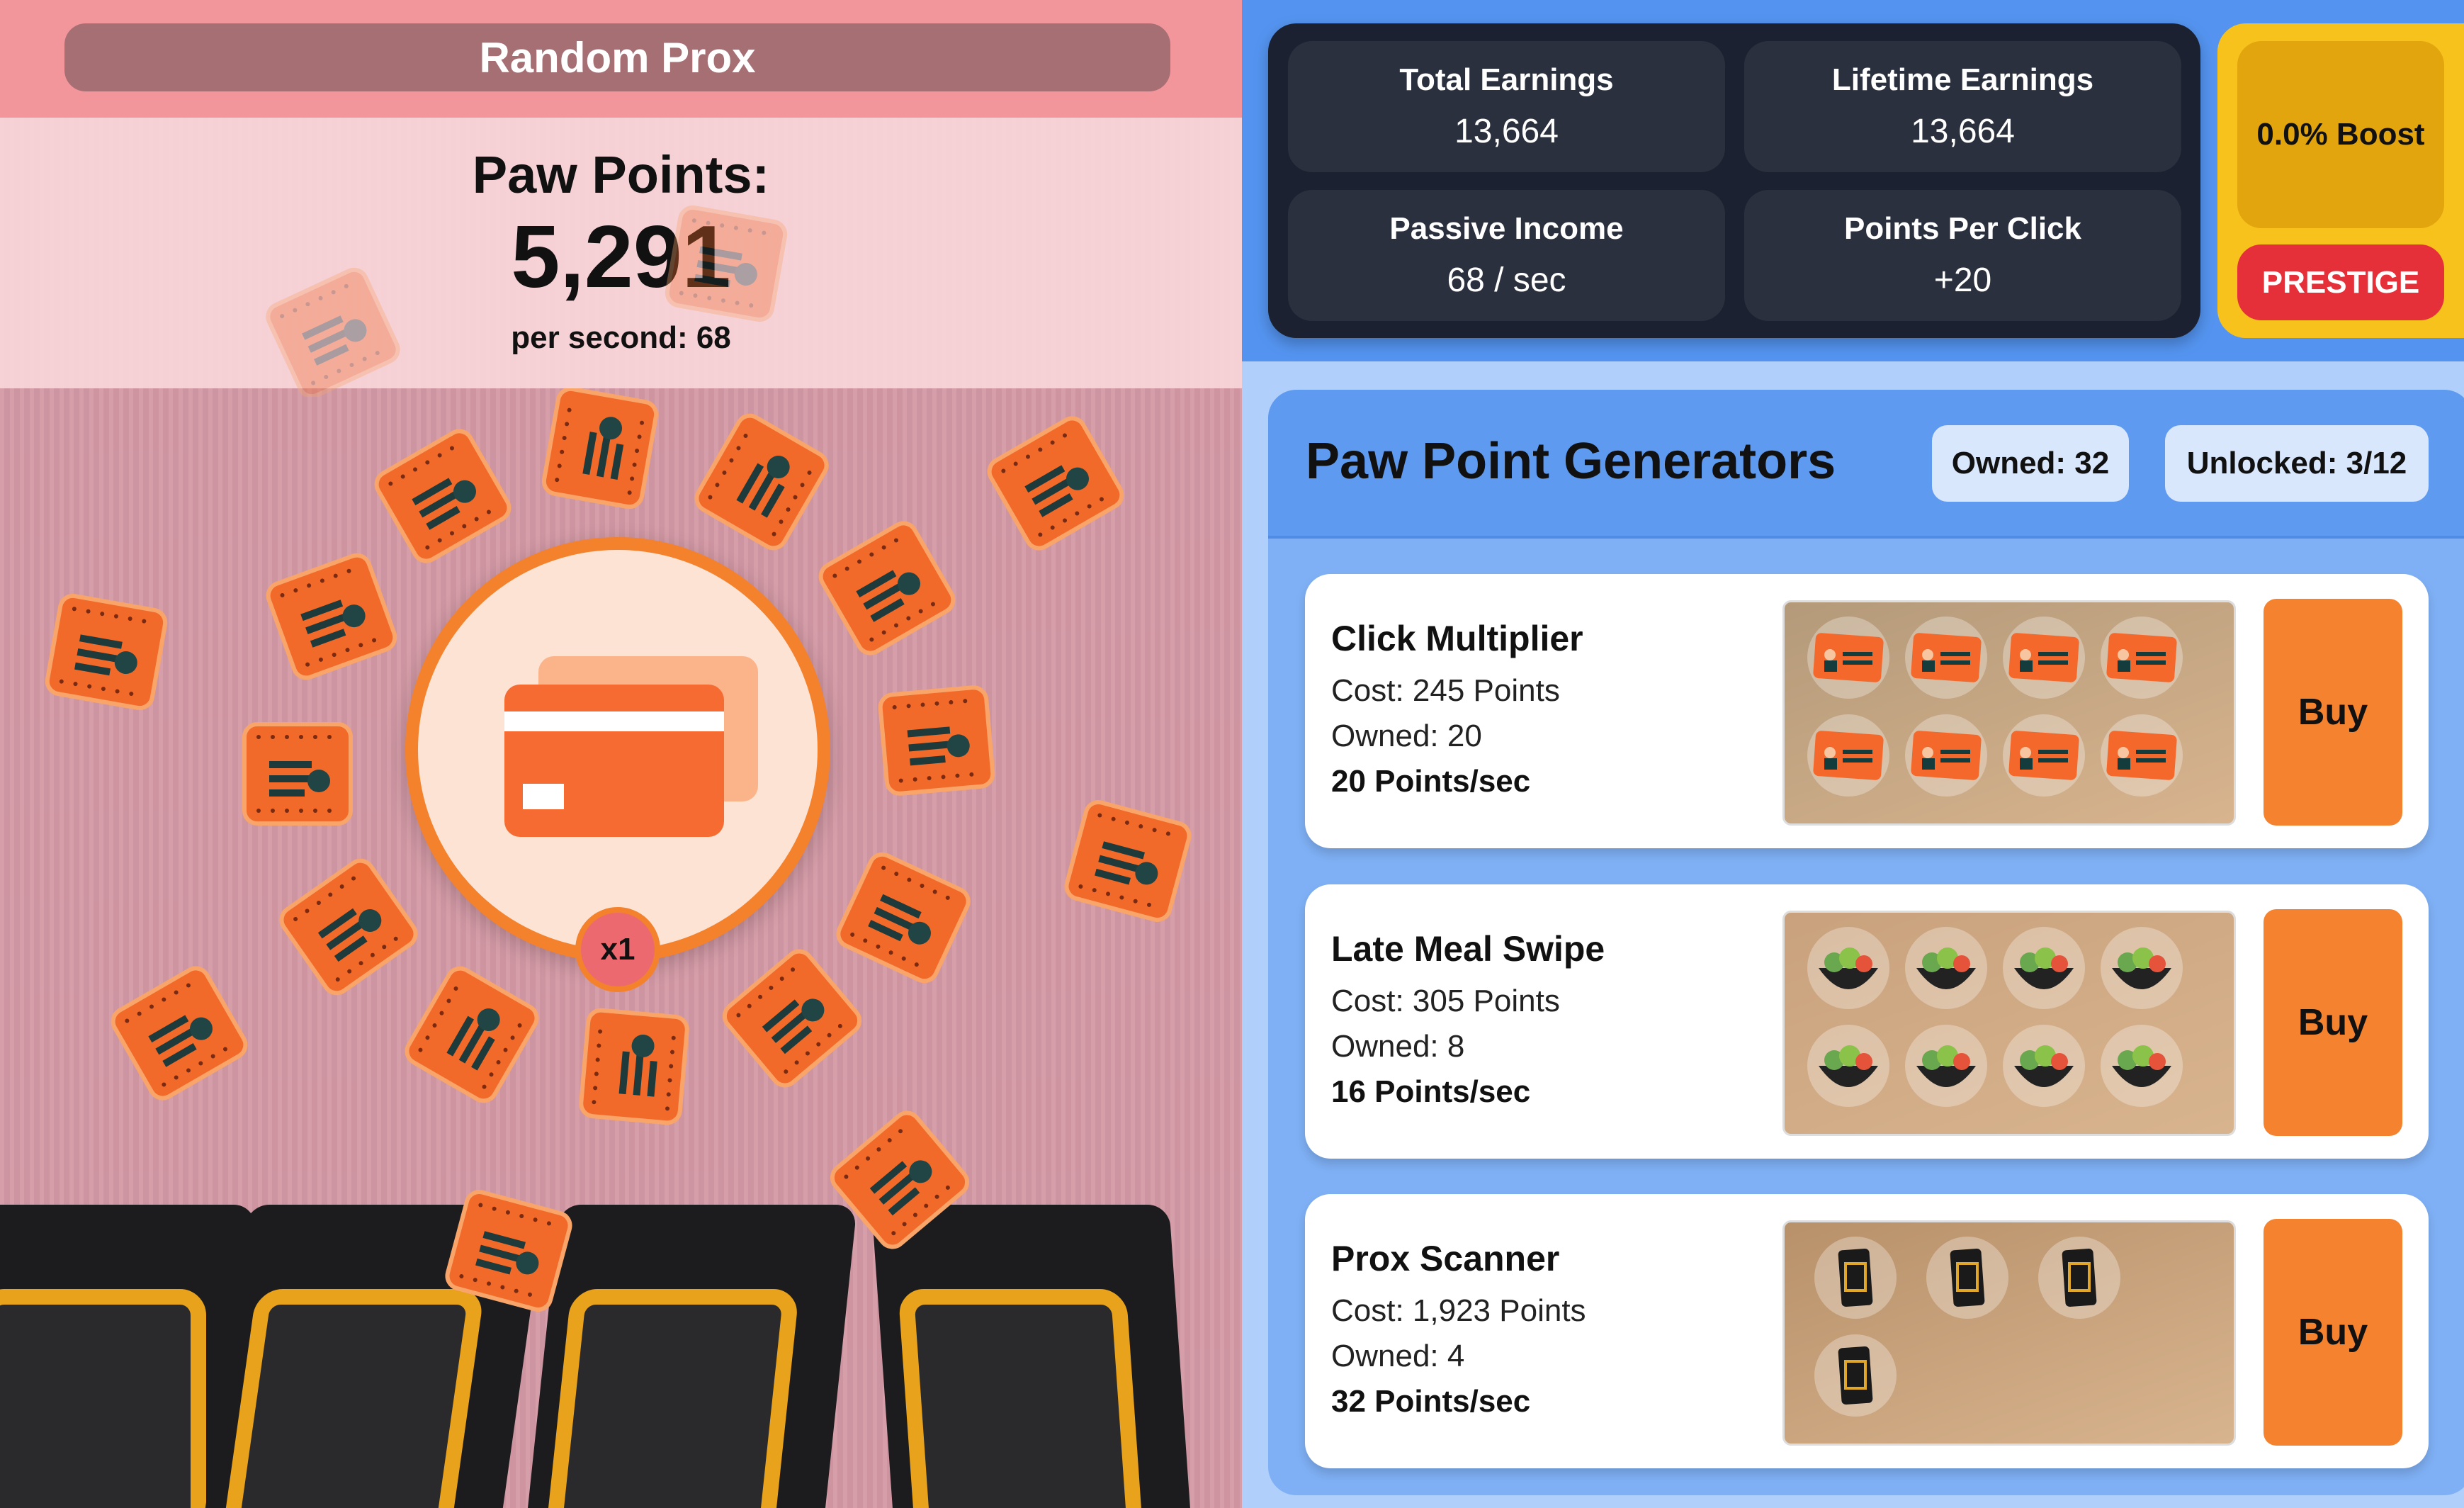 This screenshot has width=2464, height=1508. I want to click on boost-panel: 0.0% Boost PRESTIGE, so click(2340, 180).